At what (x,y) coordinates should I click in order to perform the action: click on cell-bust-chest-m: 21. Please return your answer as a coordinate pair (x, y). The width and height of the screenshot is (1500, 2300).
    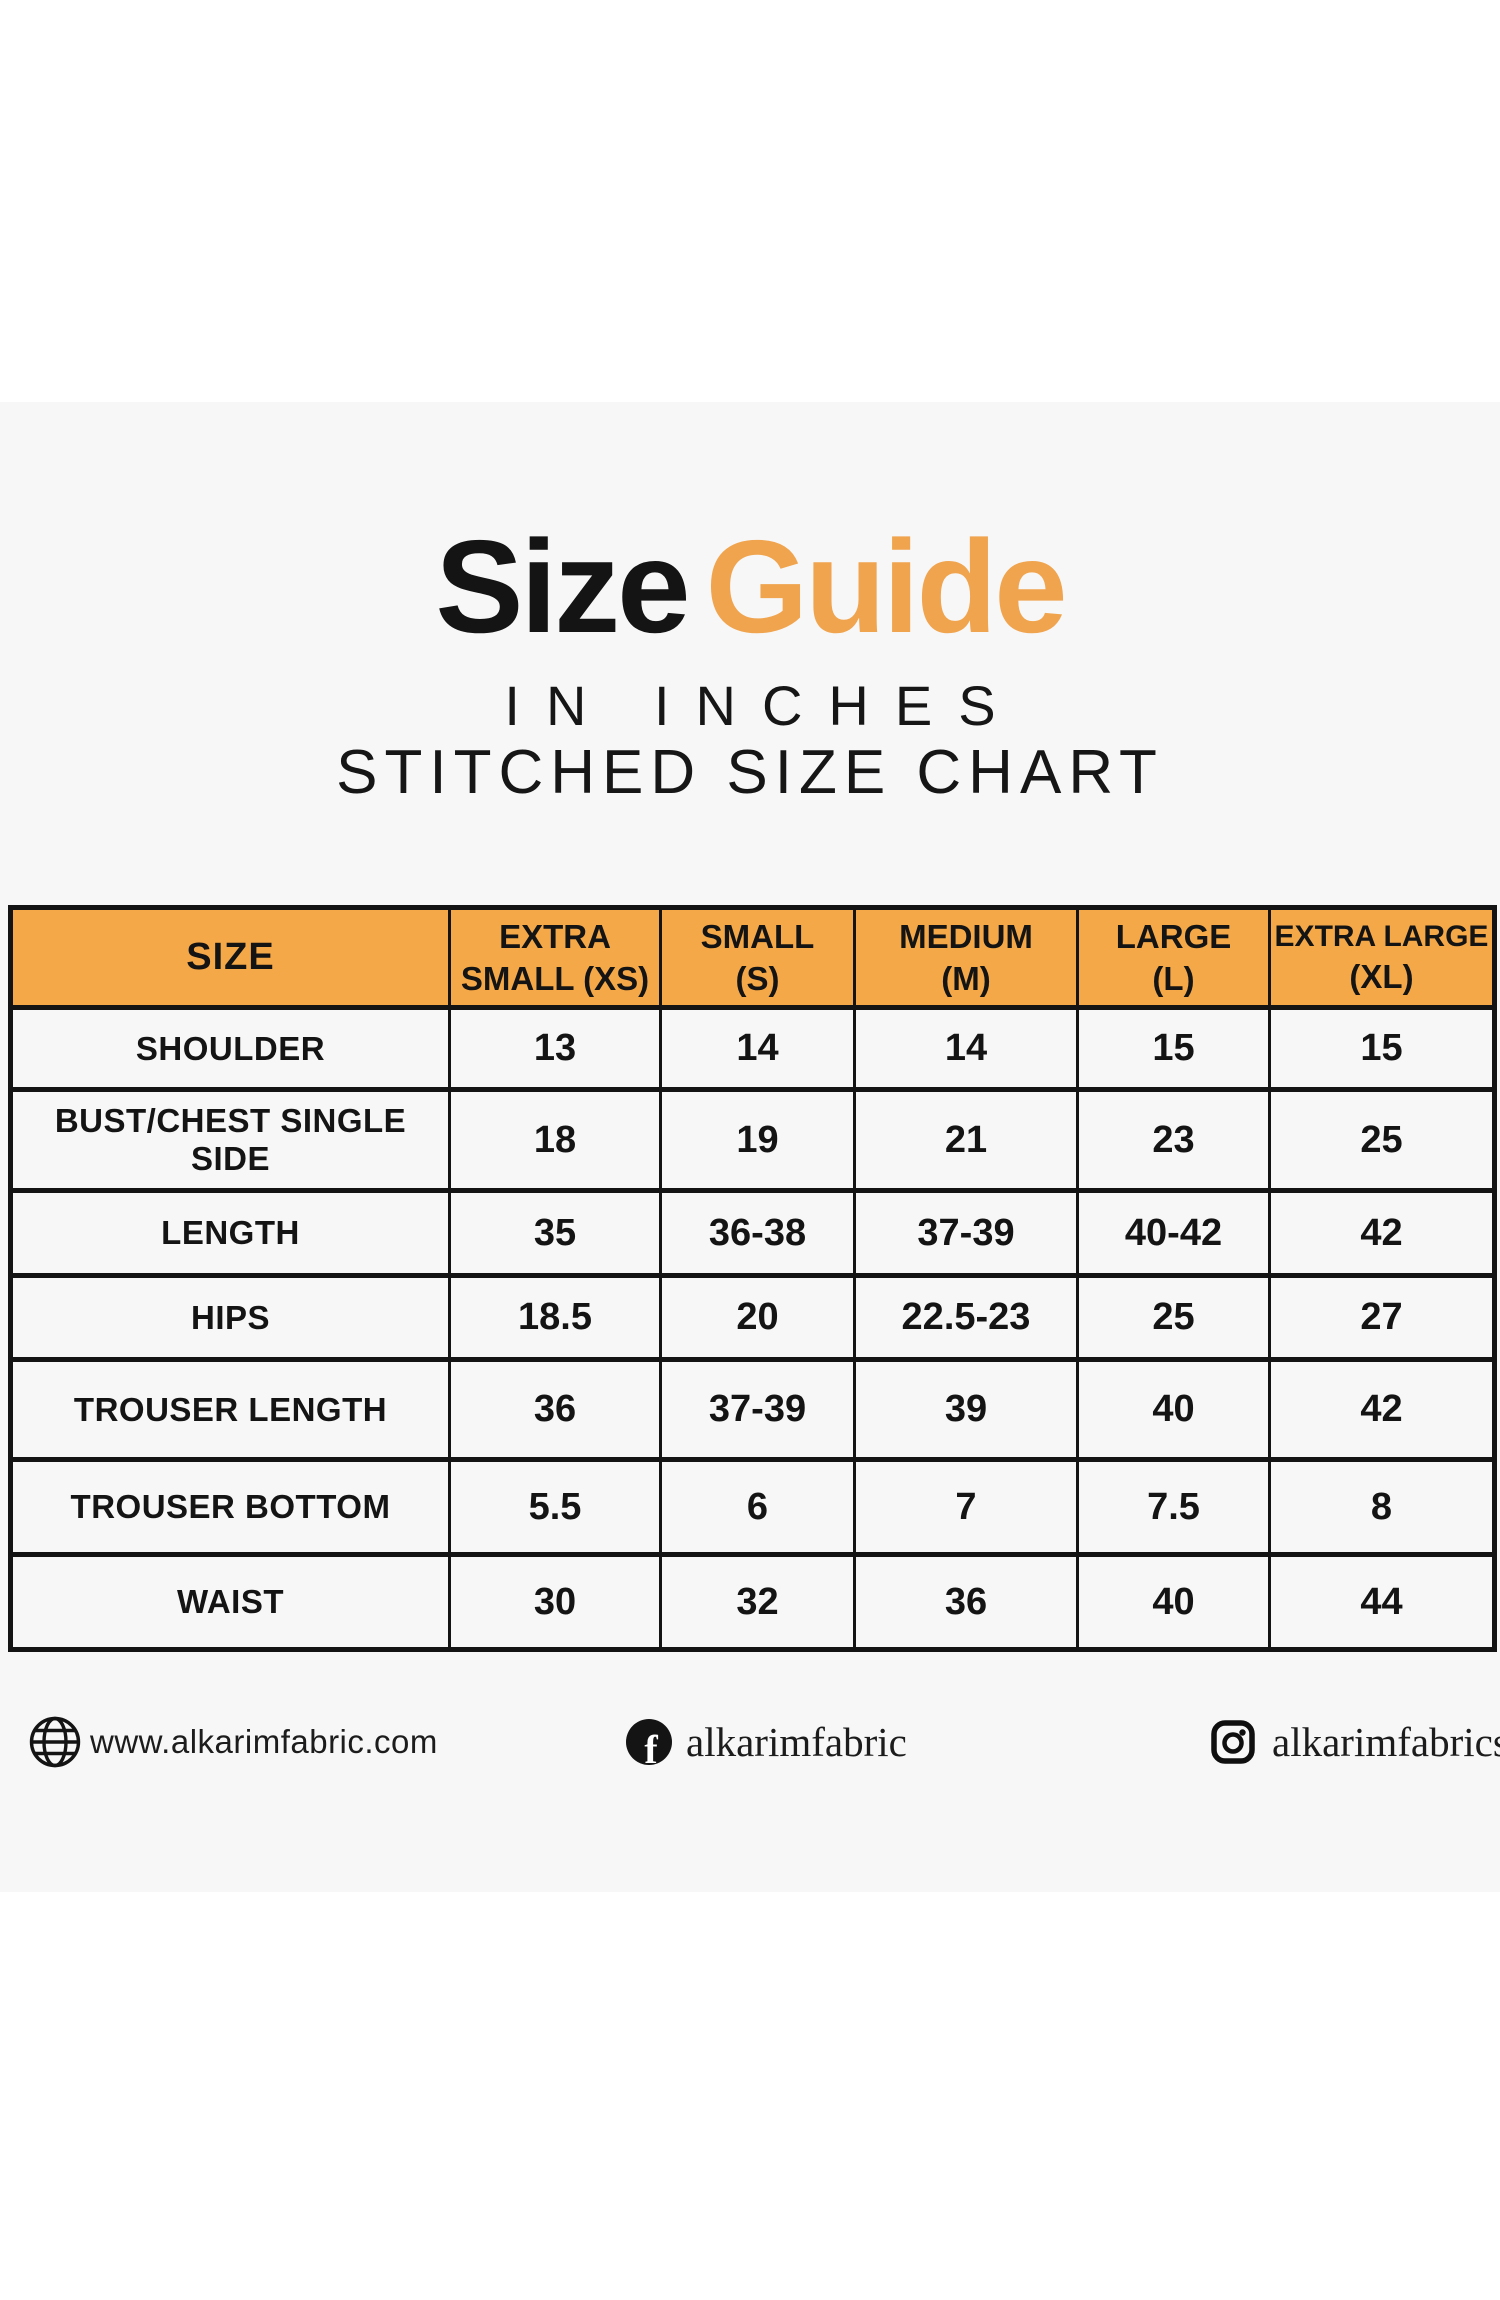
    Looking at the image, I should click on (966, 1140).